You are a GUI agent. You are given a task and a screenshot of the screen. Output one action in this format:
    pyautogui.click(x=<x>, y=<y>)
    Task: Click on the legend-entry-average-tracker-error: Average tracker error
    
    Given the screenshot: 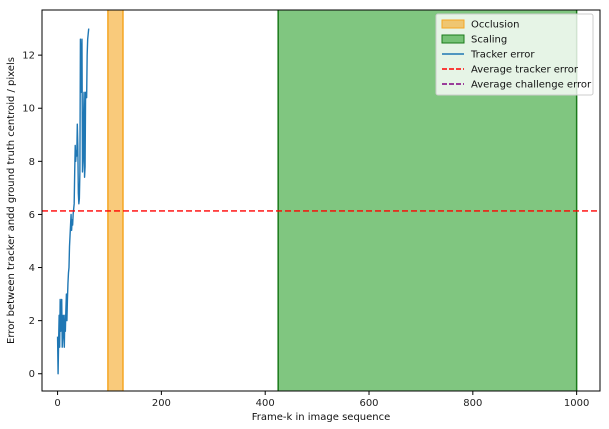 What is the action you would take?
    pyautogui.click(x=510, y=70)
    